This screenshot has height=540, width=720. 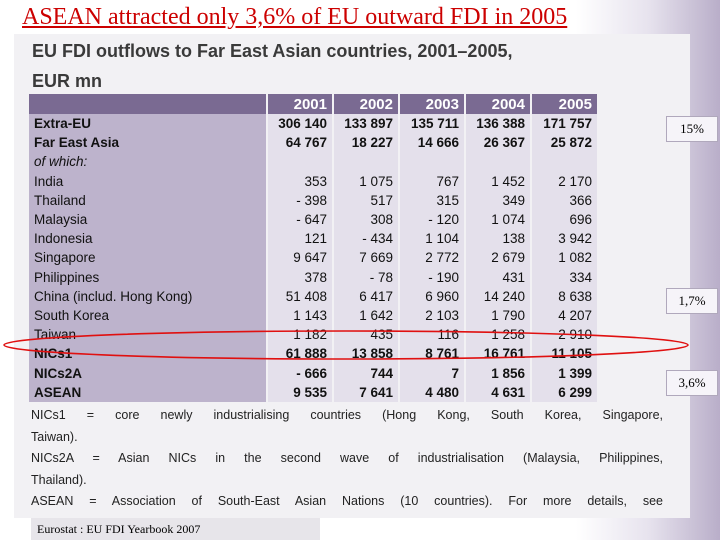 I want to click on callout-taiwan-share: 1,7%, so click(x=692, y=301).